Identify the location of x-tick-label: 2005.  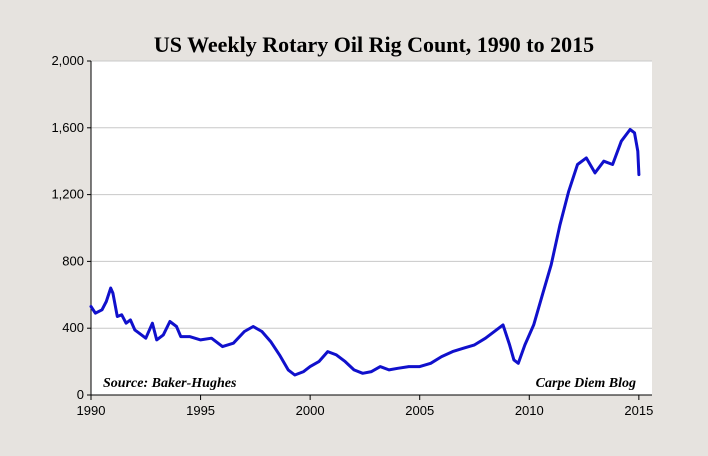
(419, 410).